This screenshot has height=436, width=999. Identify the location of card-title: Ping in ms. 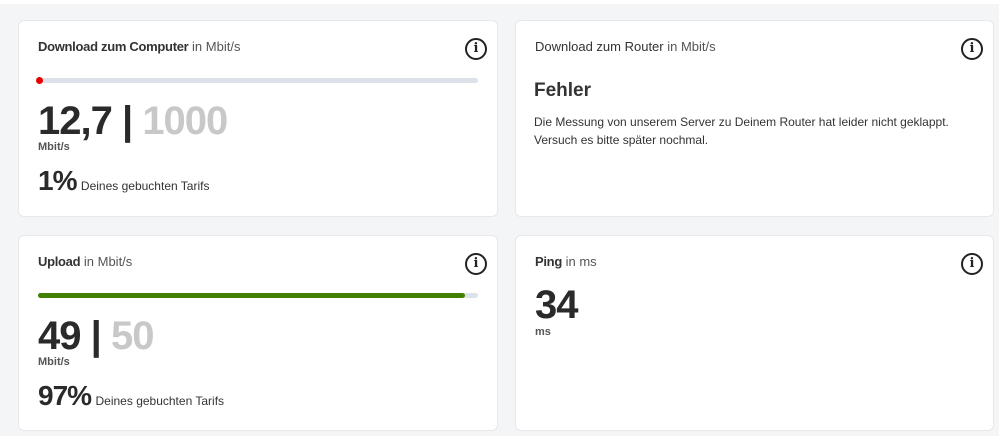
(566, 261).